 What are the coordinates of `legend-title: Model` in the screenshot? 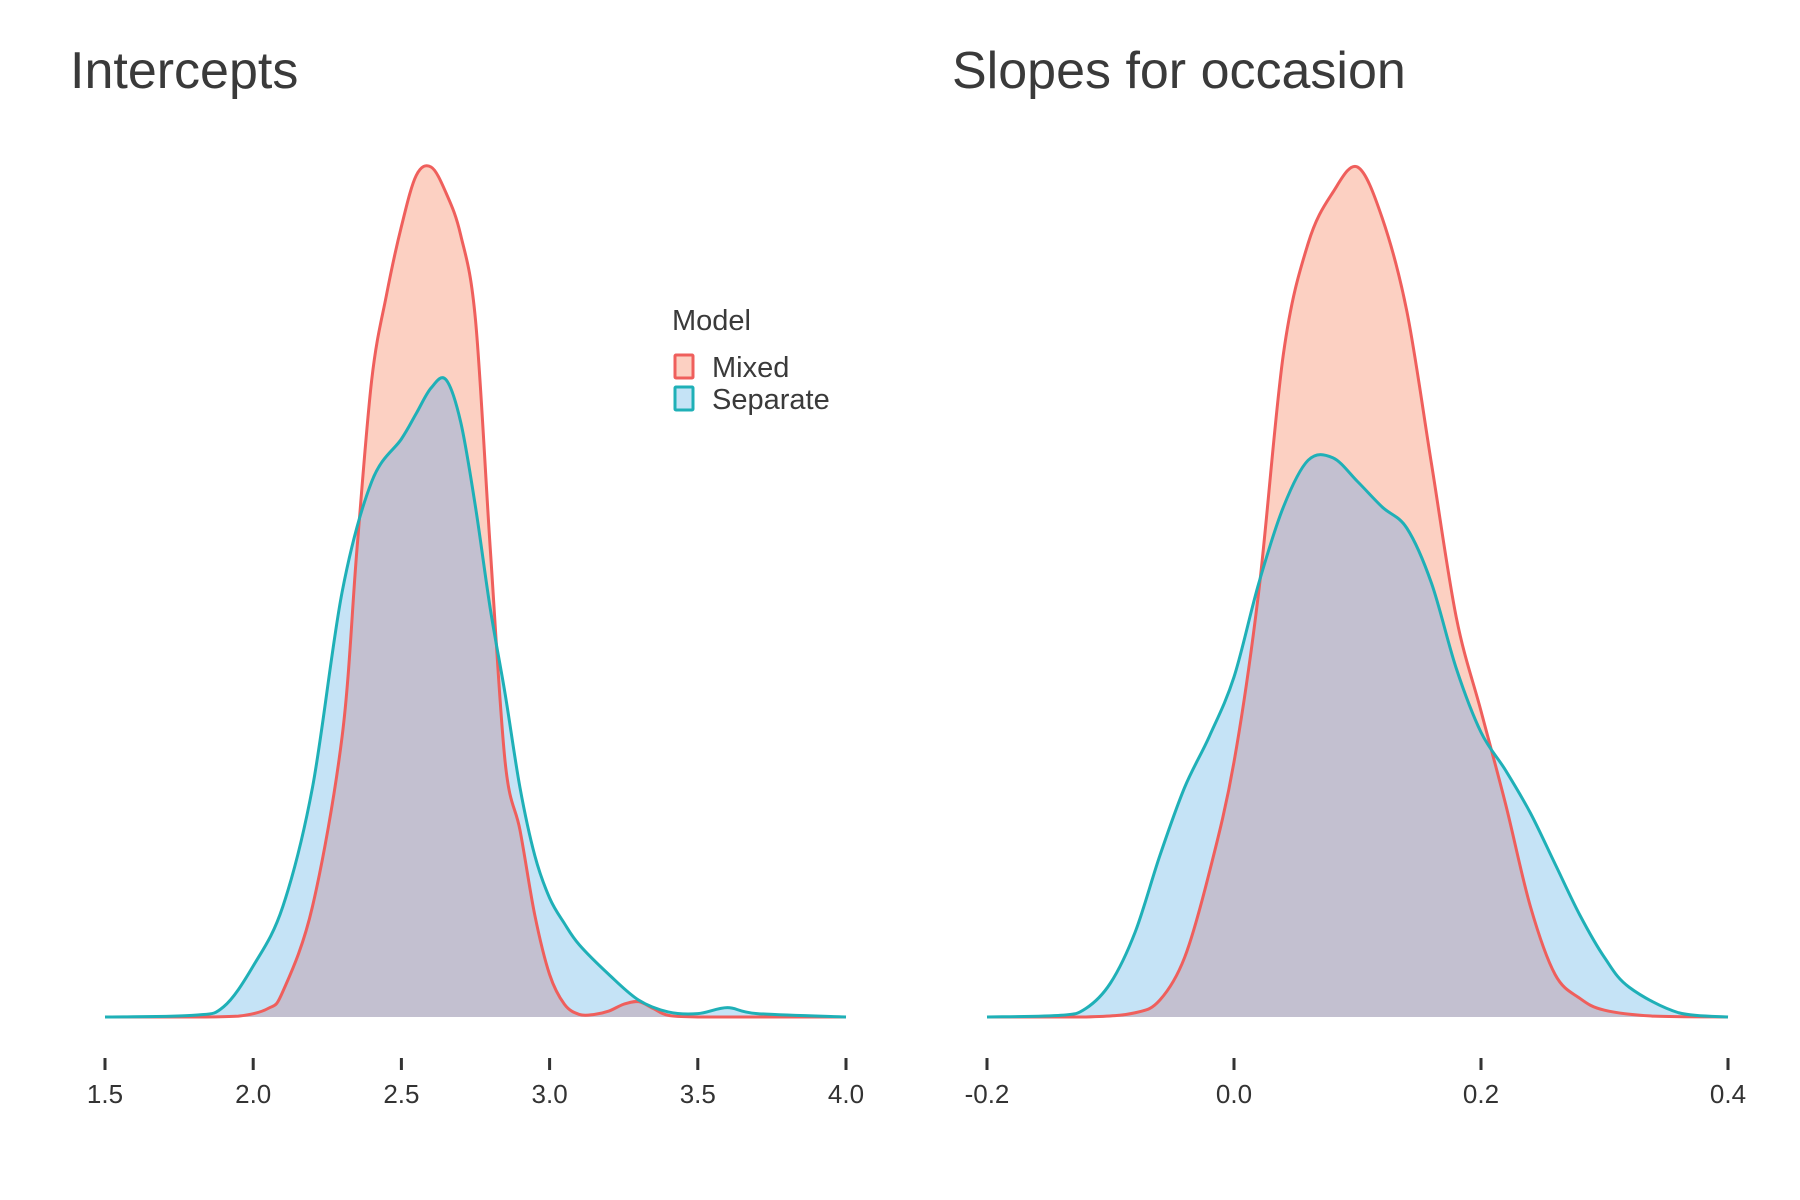 It's located at (711, 321).